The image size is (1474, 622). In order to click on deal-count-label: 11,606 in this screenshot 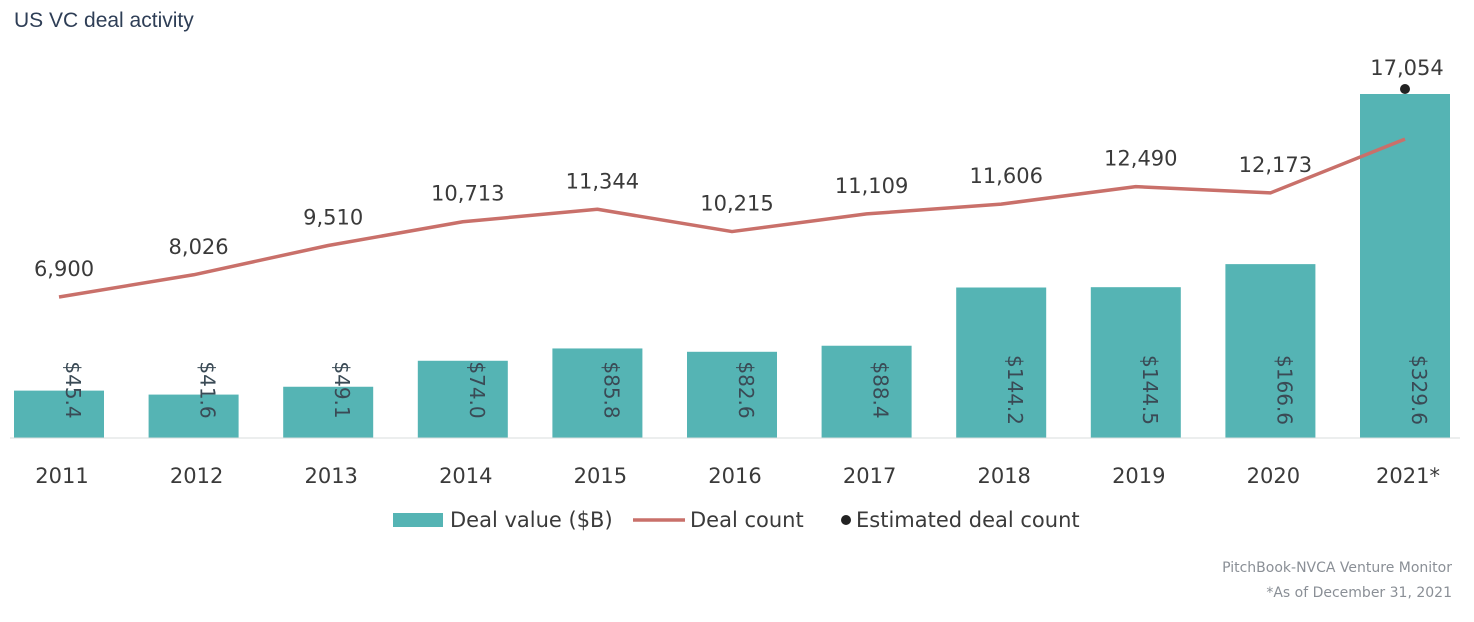, I will do `click(1005, 176)`.